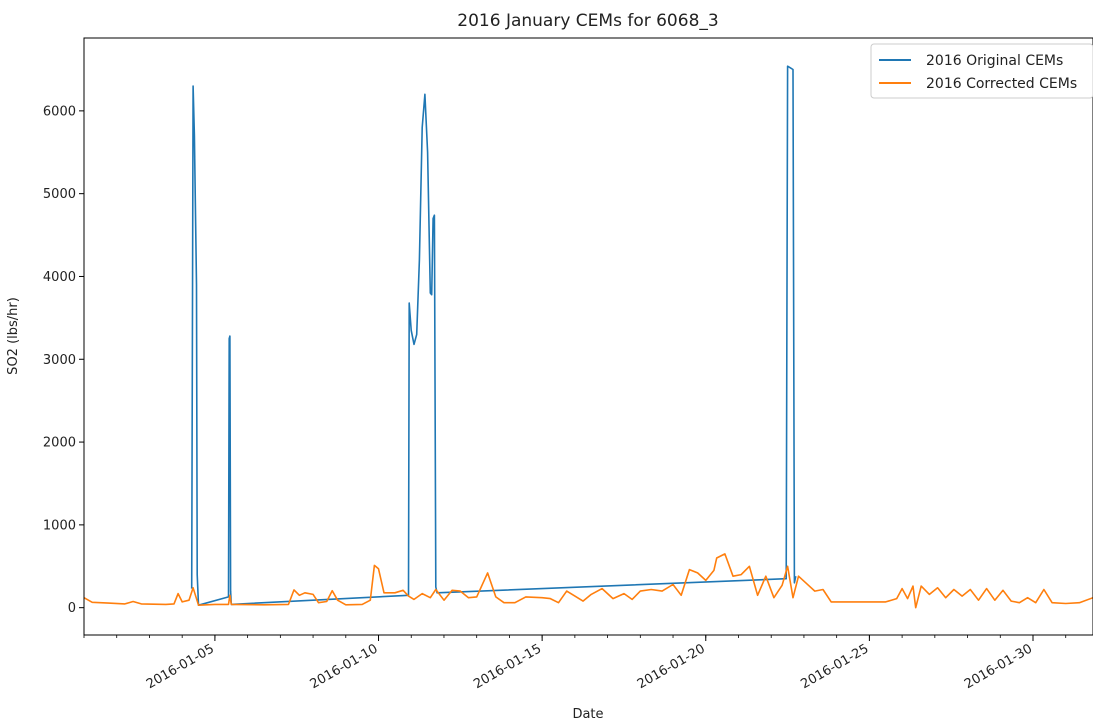 This screenshot has width=1093, height=723. I want to click on legend-box, so click(981, 71).